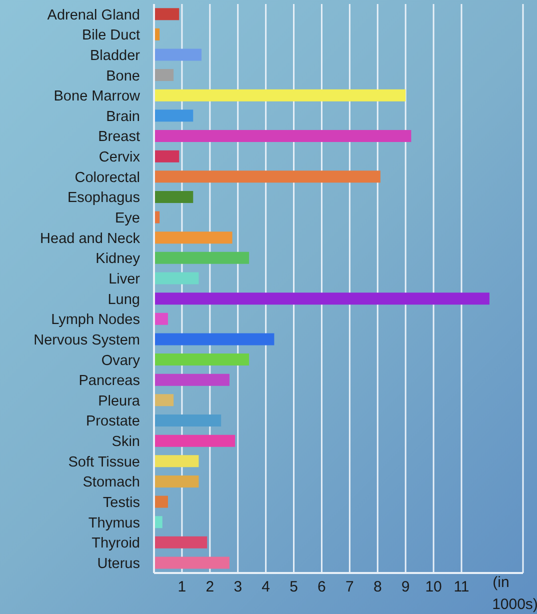  Describe the element at coordinates (123, 116) in the screenshot. I see `y-tick-label: Brain` at that location.